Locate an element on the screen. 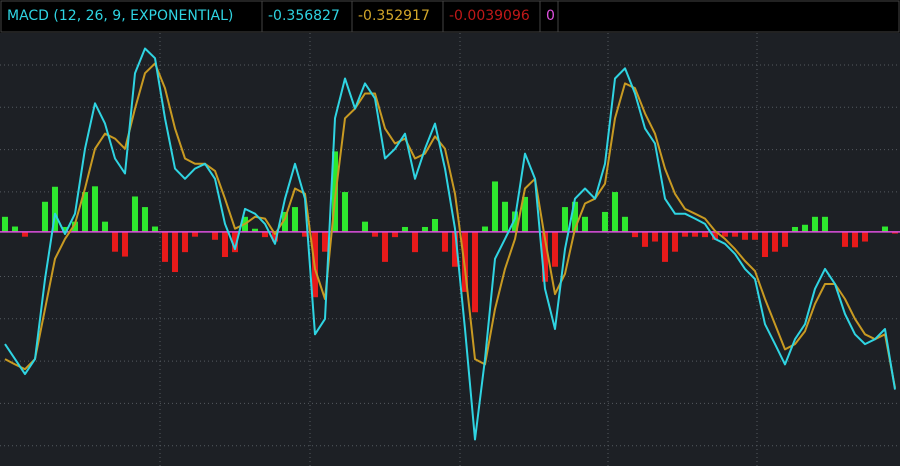 Image resolution: width=900 pixels, height=466 pixels. header-value: -0.352917 is located at coordinates (394, 16).